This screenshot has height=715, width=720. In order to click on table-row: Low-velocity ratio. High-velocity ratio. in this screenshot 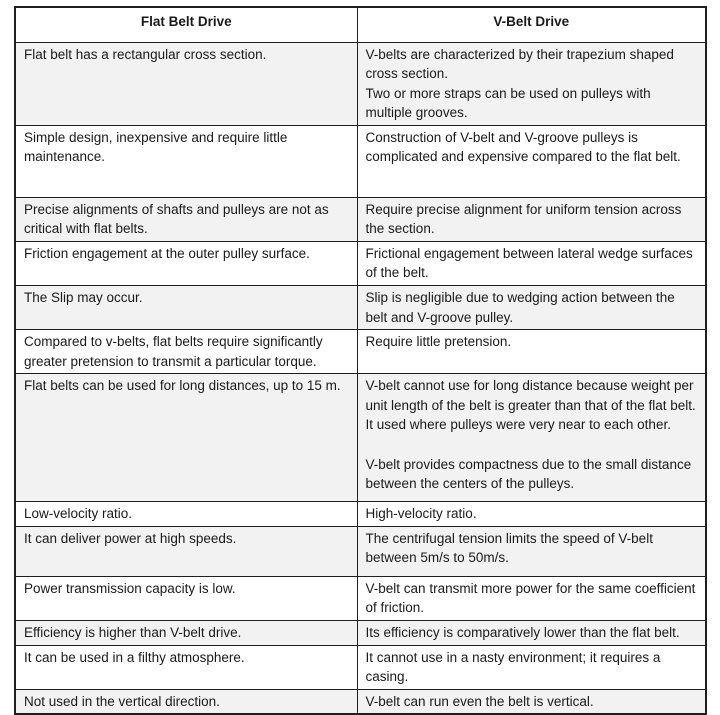, I will do `click(360, 514)`.